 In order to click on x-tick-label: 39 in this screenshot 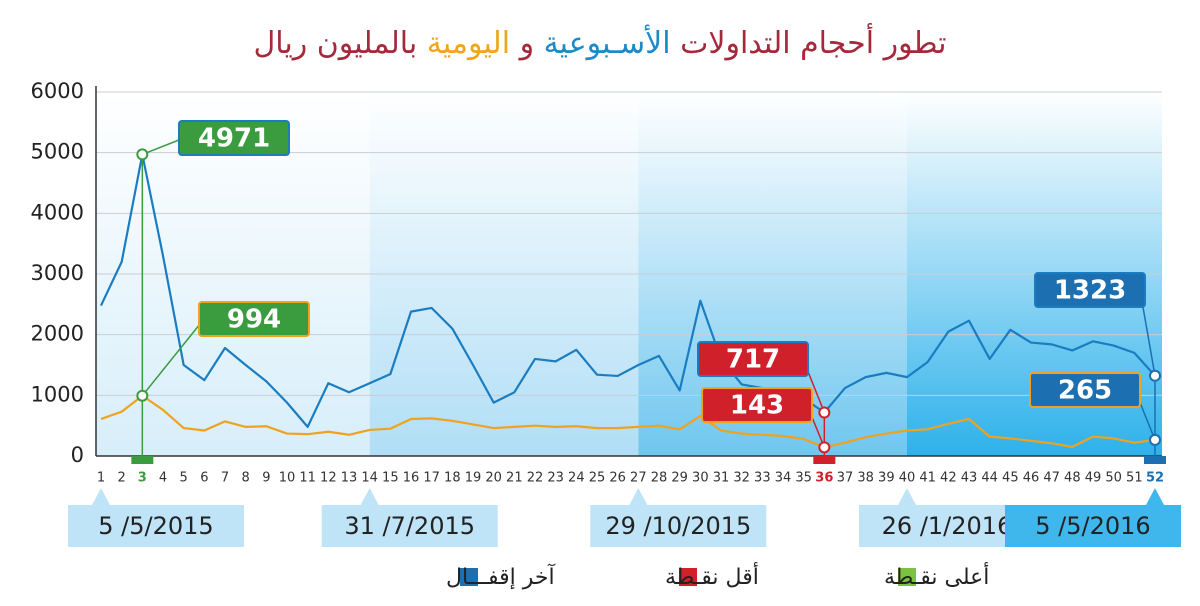, I will do `click(886, 478)`.